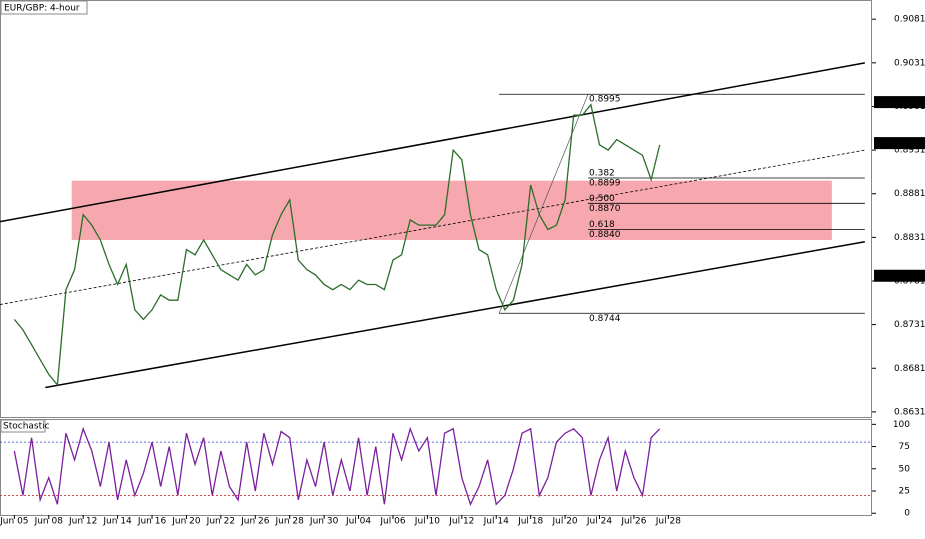 This screenshot has width=925, height=539. I want to click on y-tick-label: 0.8831, so click(909, 238).